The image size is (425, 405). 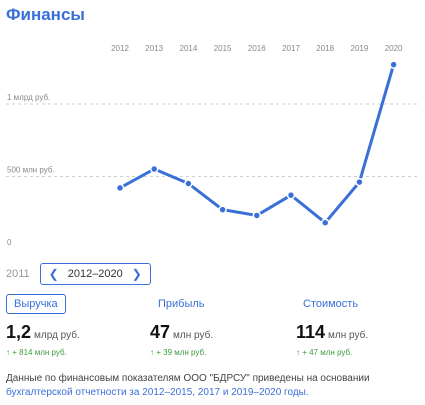 I want to click on x-tick-label: 2015, so click(x=223, y=48).